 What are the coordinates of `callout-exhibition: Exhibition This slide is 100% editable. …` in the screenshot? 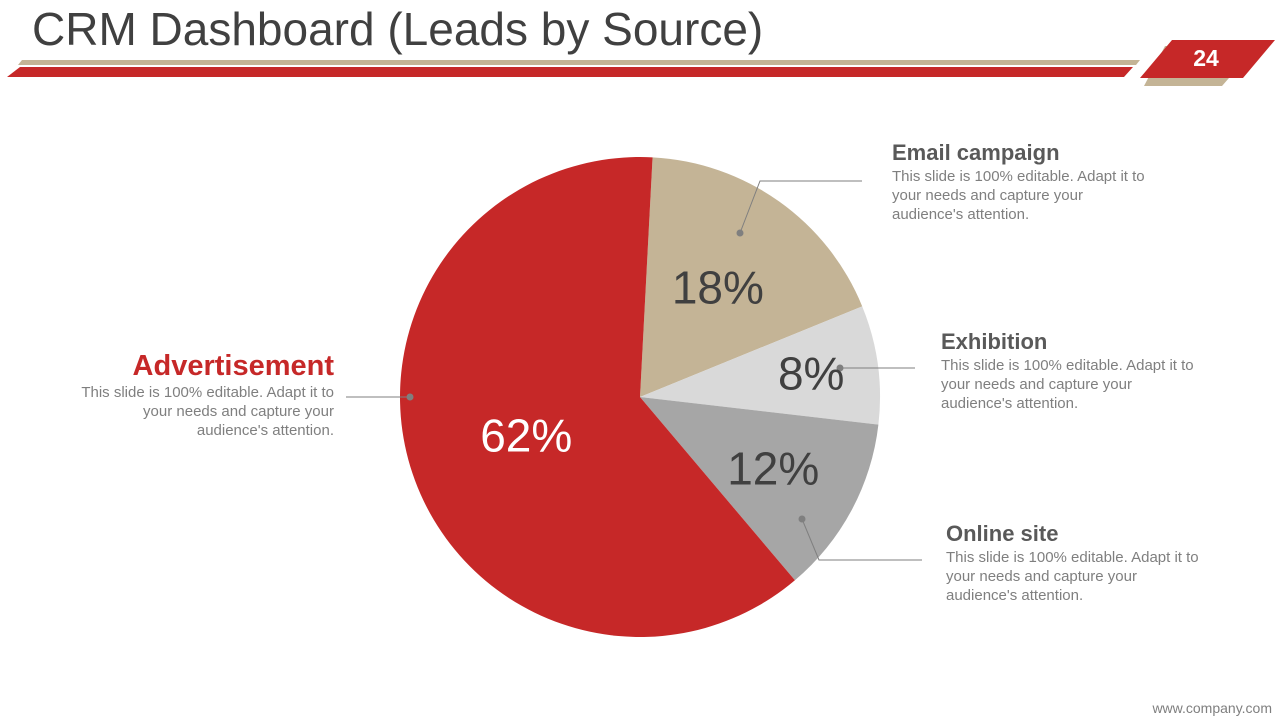 It's located at (1072, 371).